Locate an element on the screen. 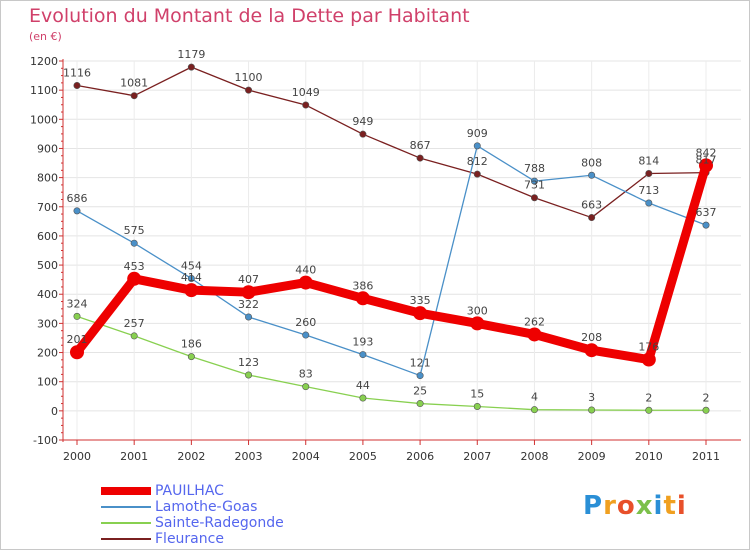 The height and width of the screenshot is (550, 750). y-tick-label: 700 is located at coordinates (47, 207).